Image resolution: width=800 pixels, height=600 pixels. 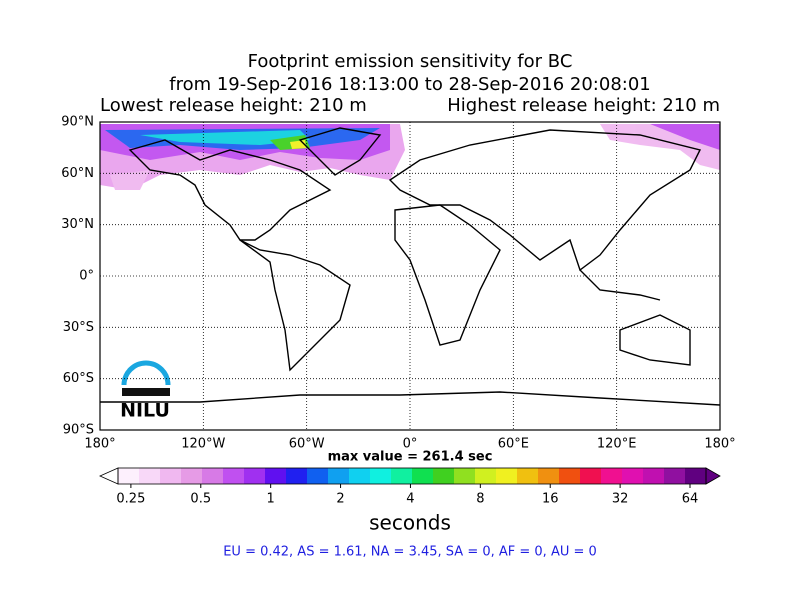 I want to click on x-tick-label: 120°E, so click(x=617, y=444).